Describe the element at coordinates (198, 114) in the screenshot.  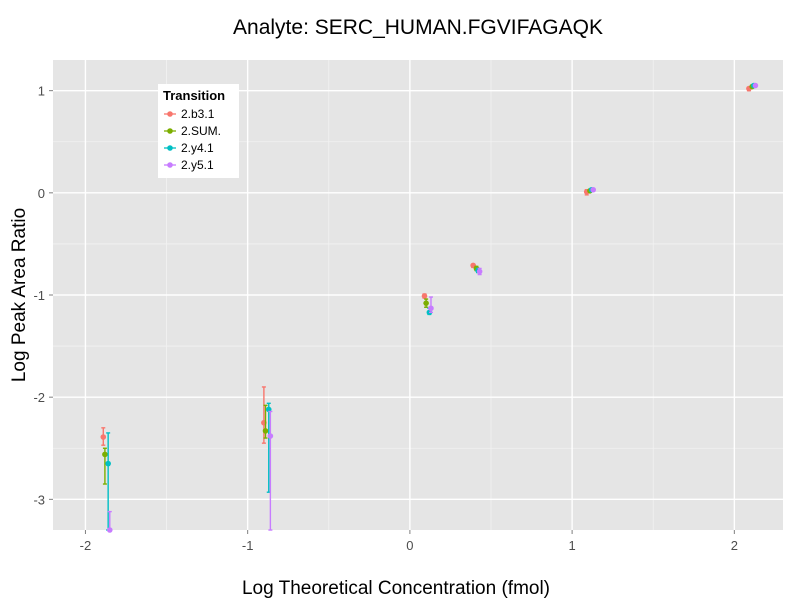
I see `legend-2-b3-1-label: 2.b3.1` at that location.